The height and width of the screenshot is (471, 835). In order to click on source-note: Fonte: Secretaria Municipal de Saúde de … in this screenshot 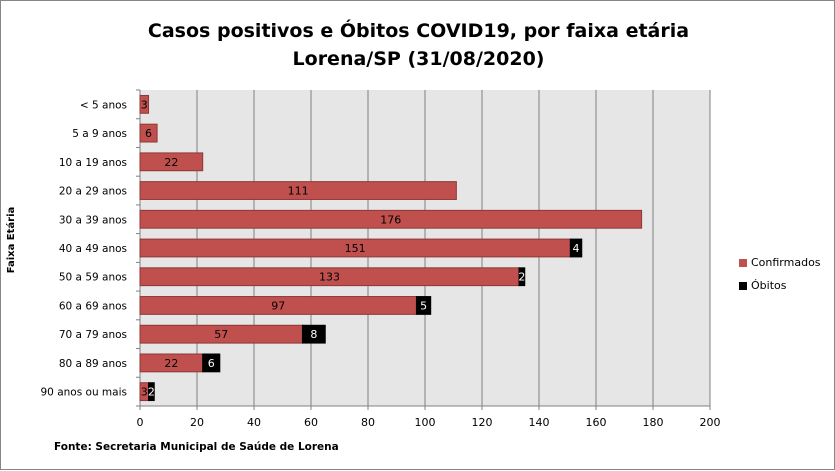, I will do `click(196, 447)`.